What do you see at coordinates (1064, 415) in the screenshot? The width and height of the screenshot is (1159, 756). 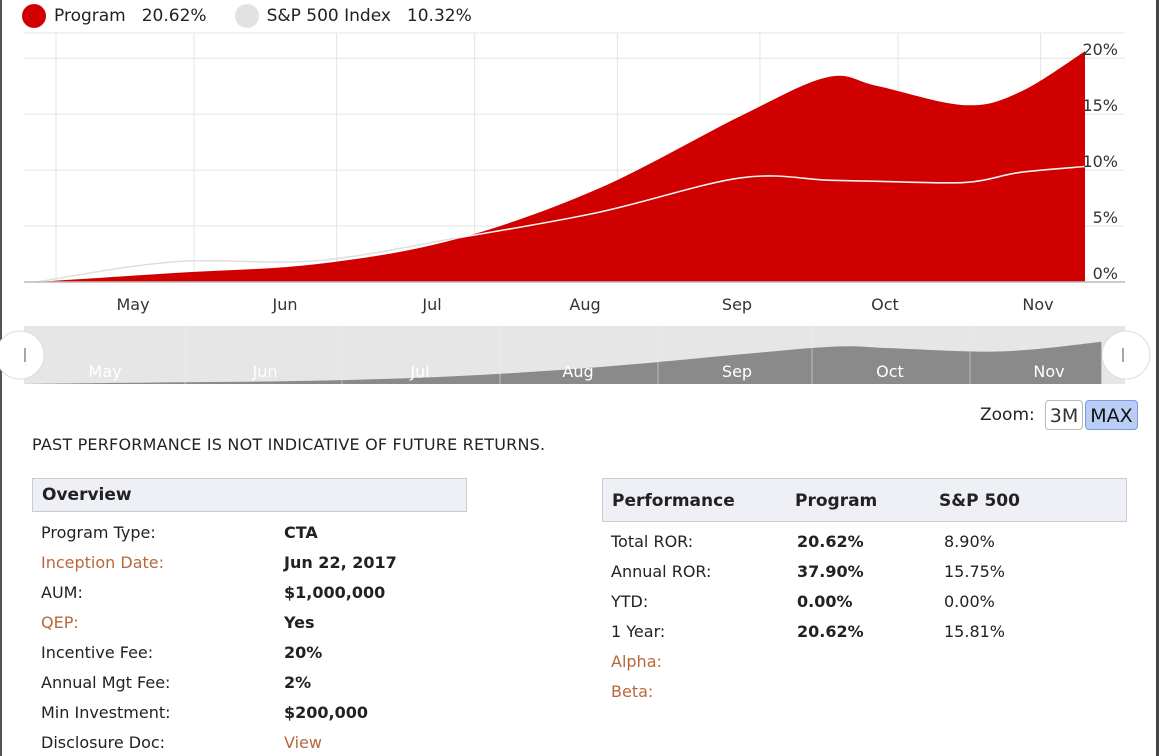 I see `zoom-3m-button: 3M` at bounding box center [1064, 415].